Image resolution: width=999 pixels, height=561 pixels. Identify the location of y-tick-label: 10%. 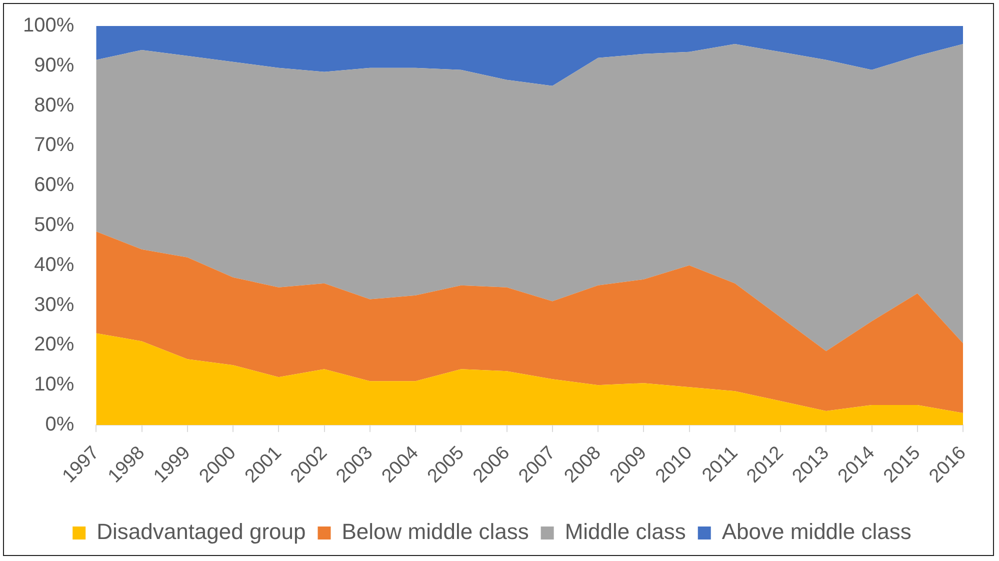
(54, 385).